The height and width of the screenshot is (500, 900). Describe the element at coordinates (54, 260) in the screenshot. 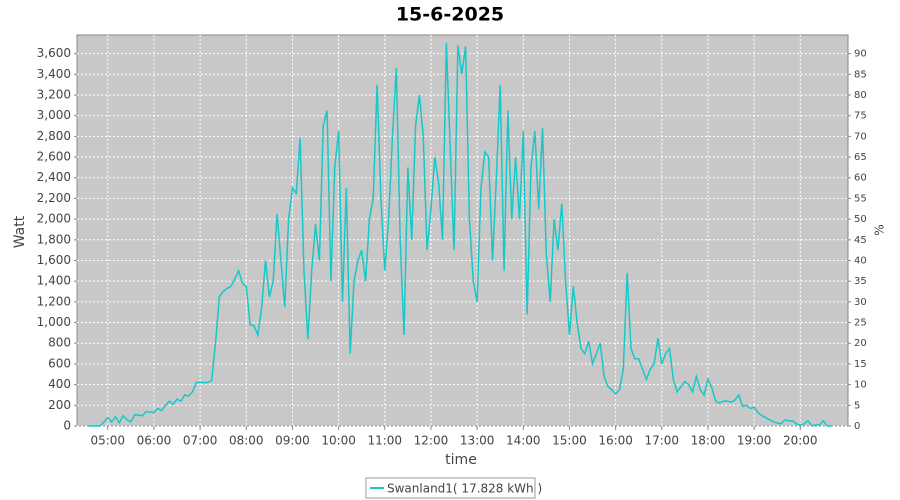

I see `y-tick-label: 1,600` at that location.